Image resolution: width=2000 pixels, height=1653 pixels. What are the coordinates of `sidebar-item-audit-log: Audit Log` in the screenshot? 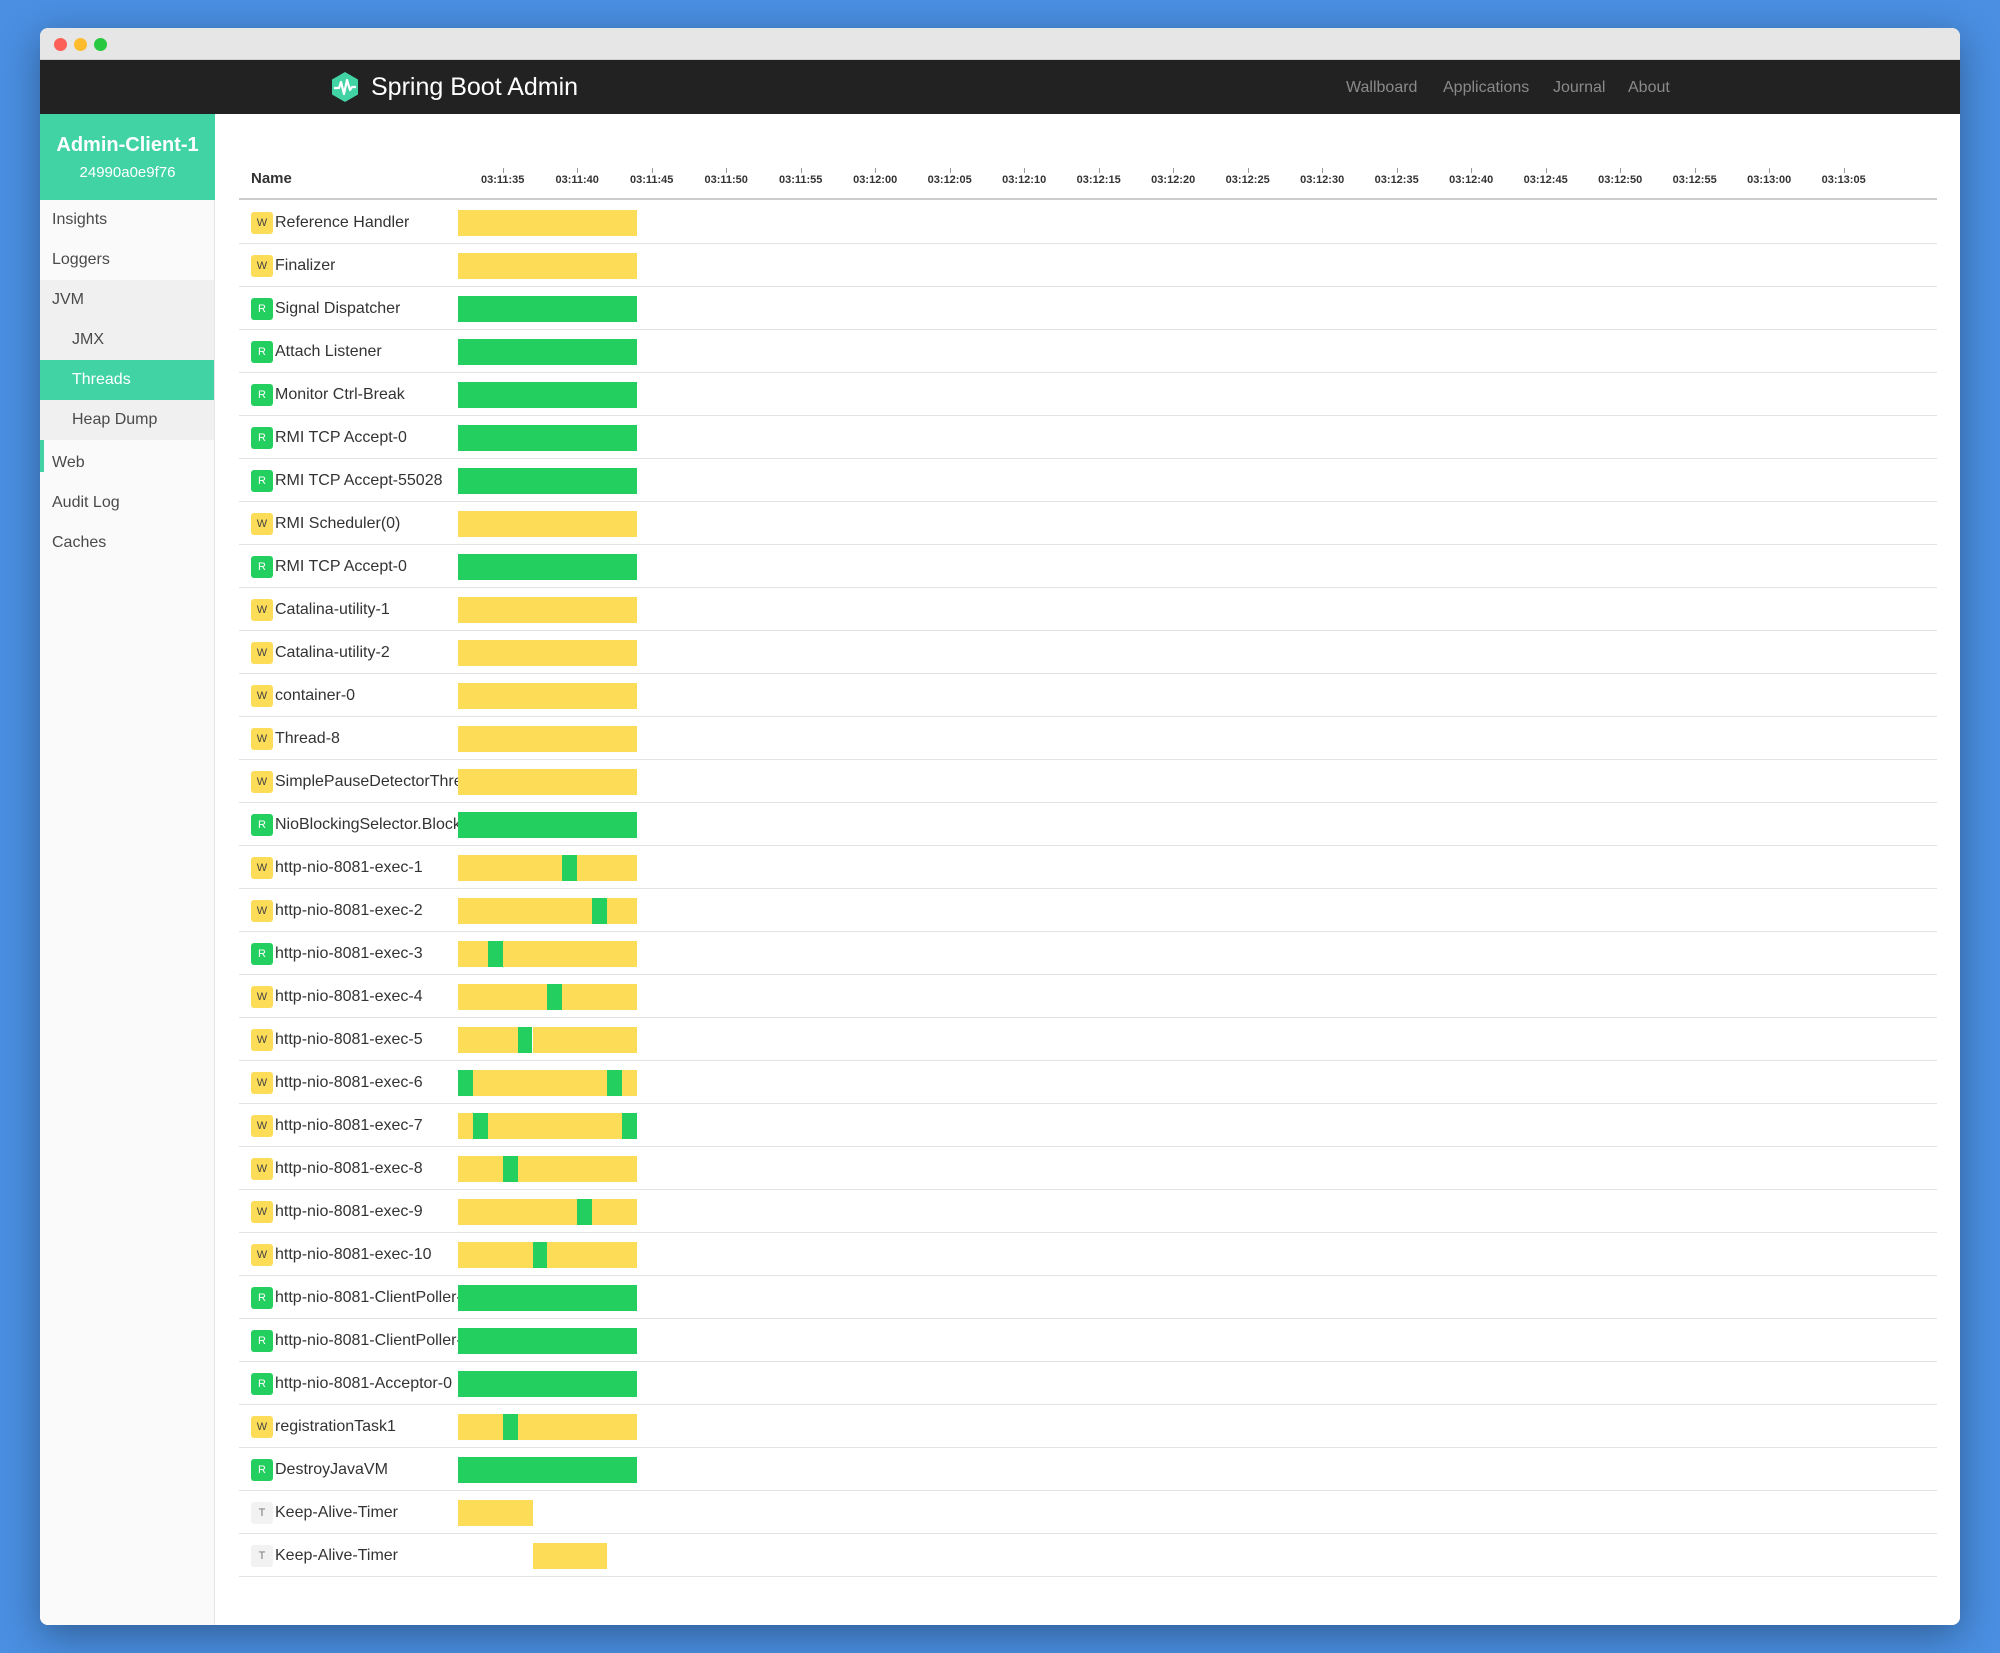 It's located at (86, 502).